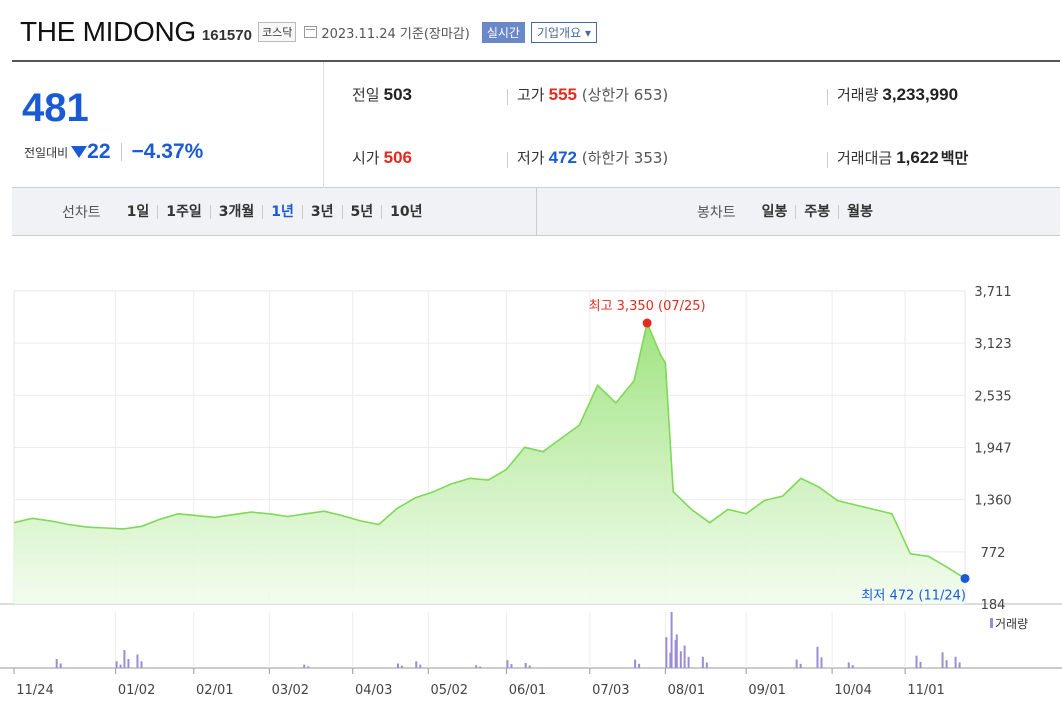  What do you see at coordinates (113, 152) in the screenshot?
I see `change-row: 전일대비 22 −4.37%` at bounding box center [113, 152].